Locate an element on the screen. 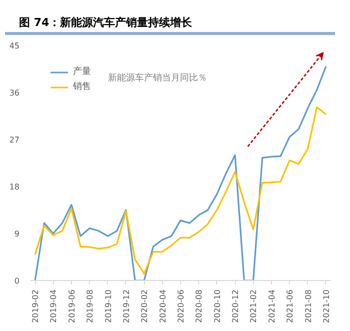 This screenshot has width=350, height=331. y-tick-label: 36 is located at coordinates (14, 93).